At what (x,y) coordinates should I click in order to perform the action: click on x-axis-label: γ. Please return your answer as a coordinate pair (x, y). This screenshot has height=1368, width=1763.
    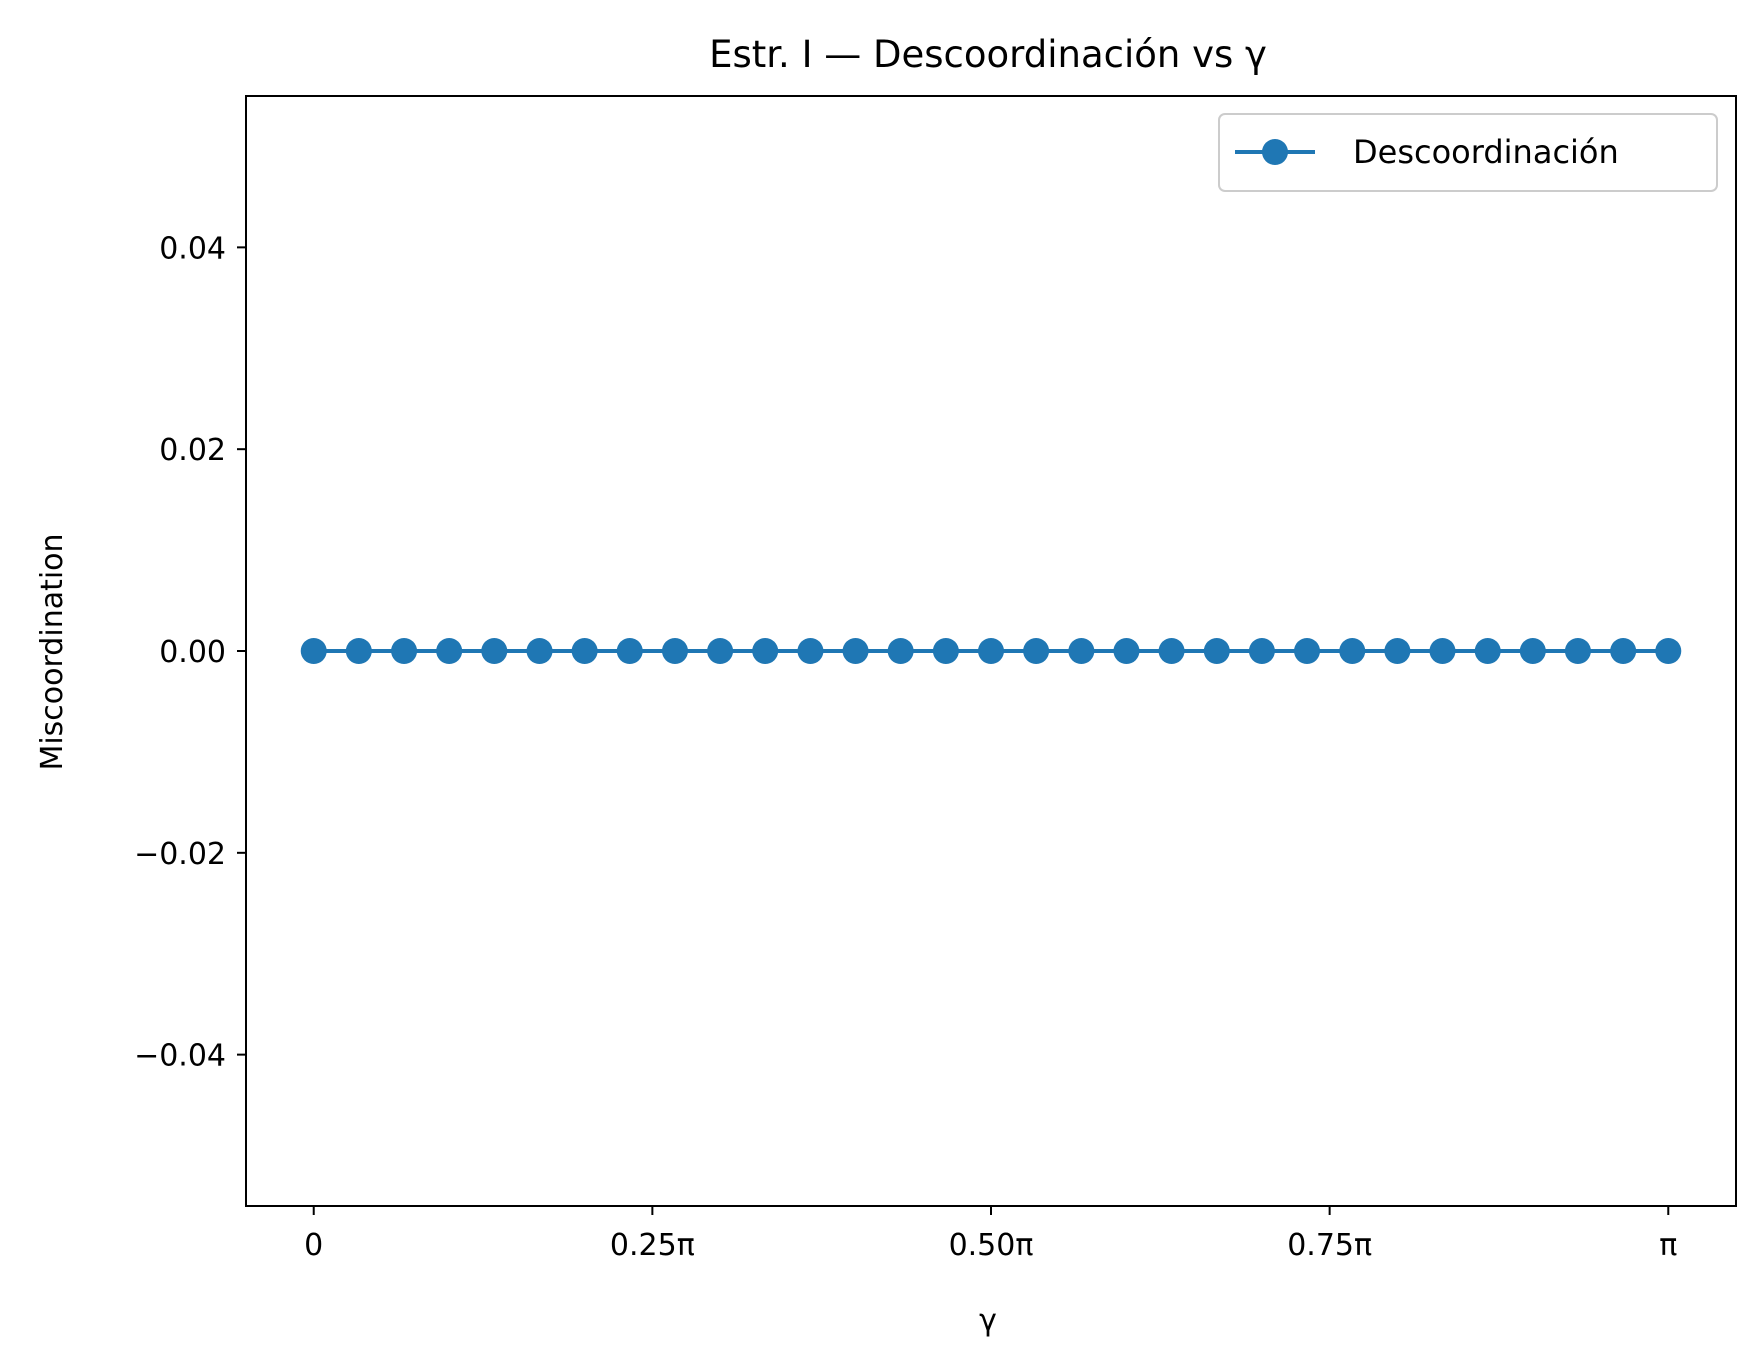
    Looking at the image, I should click on (988, 1320).